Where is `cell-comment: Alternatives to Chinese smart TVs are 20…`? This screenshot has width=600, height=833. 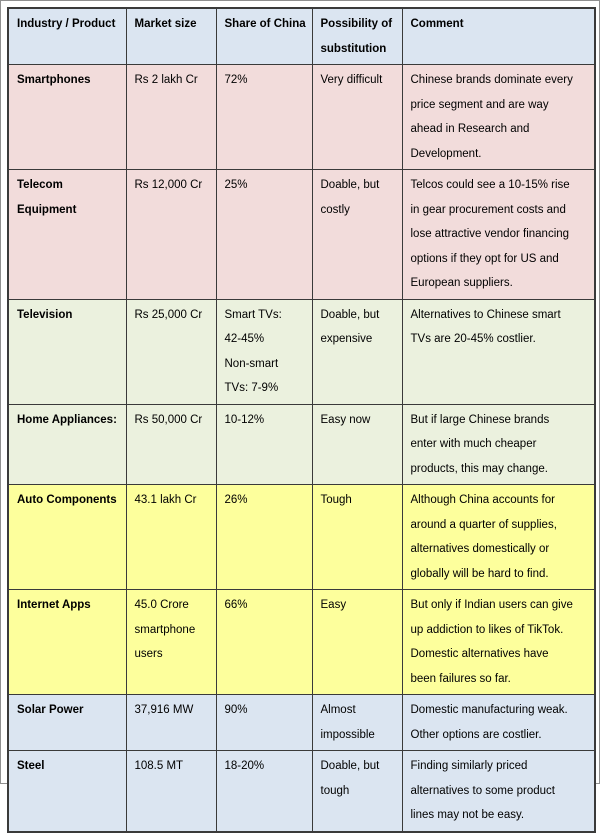 cell-comment: Alternatives to Chinese smart TVs are 20… is located at coordinates (498, 351).